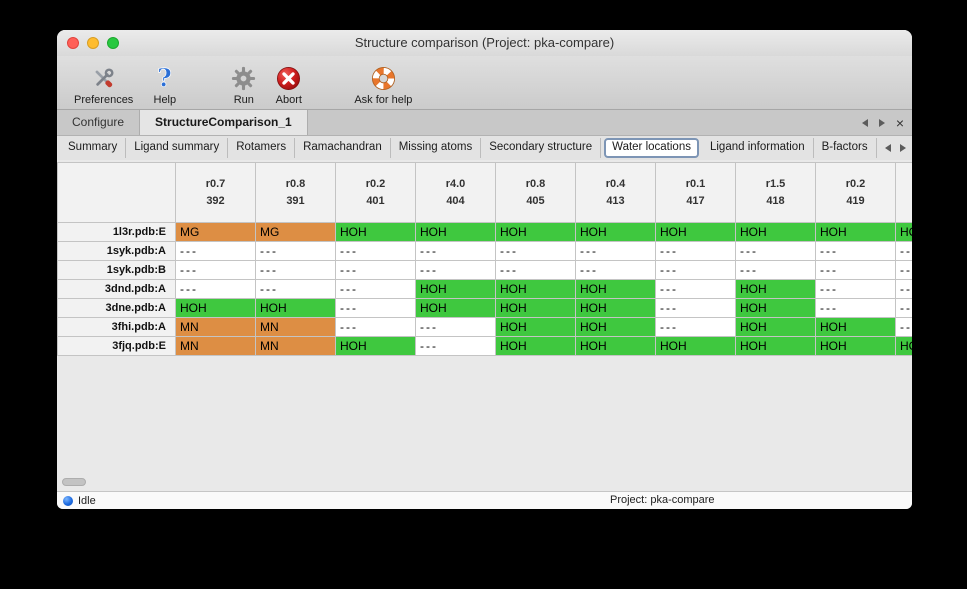  What do you see at coordinates (99, 122) in the screenshot?
I see `tab-configure: Configure` at bounding box center [99, 122].